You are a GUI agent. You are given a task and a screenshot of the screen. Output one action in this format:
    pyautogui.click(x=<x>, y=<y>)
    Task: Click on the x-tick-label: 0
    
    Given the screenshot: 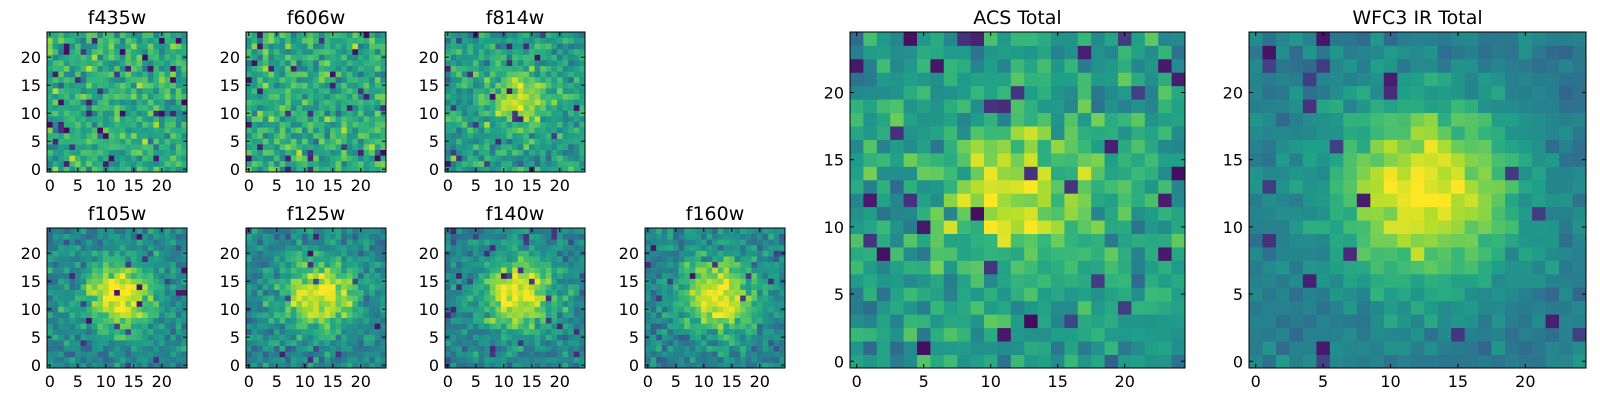 What is the action you would take?
    pyautogui.click(x=448, y=381)
    